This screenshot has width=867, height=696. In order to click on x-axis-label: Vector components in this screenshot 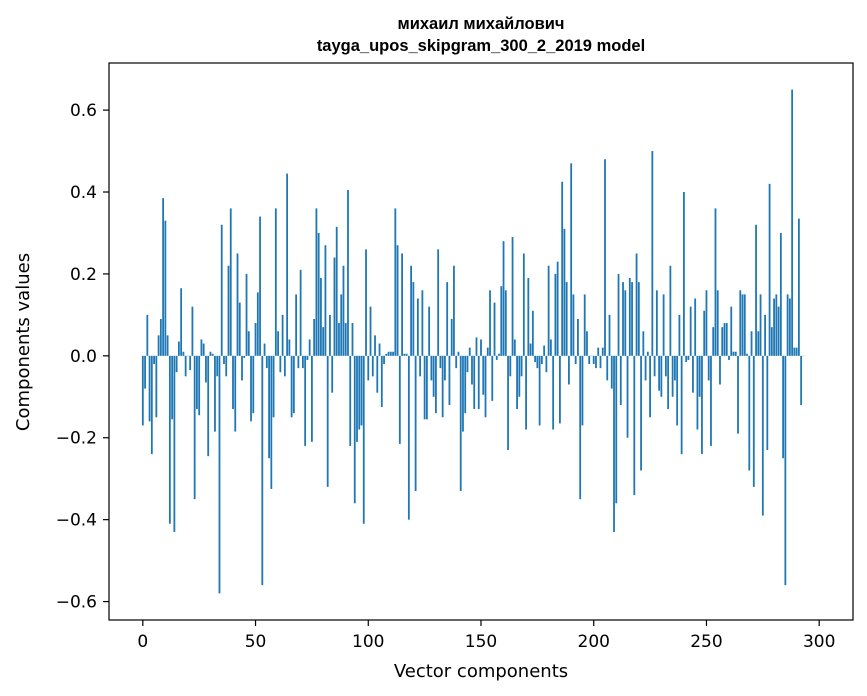, I will do `click(481, 671)`.